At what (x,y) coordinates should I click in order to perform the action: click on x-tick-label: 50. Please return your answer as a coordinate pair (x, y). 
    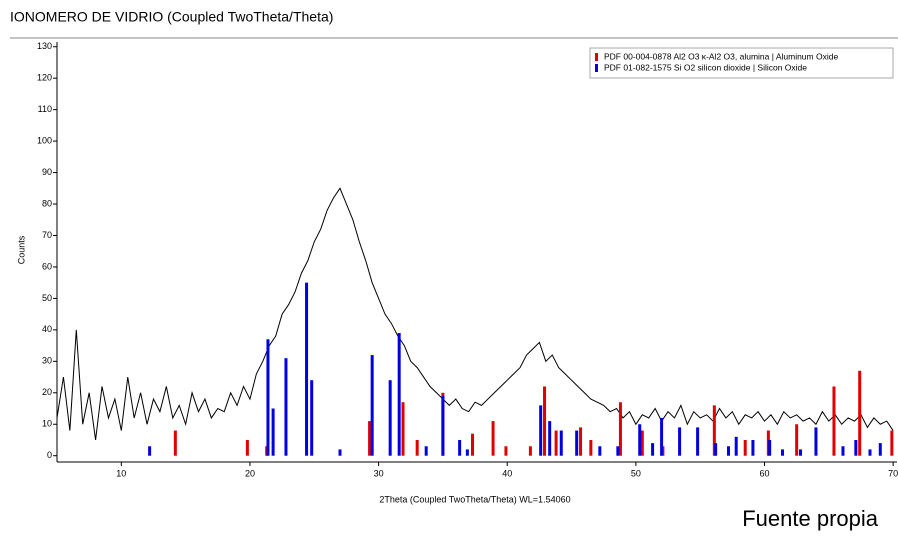
    Looking at the image, I should click on (636, 473).